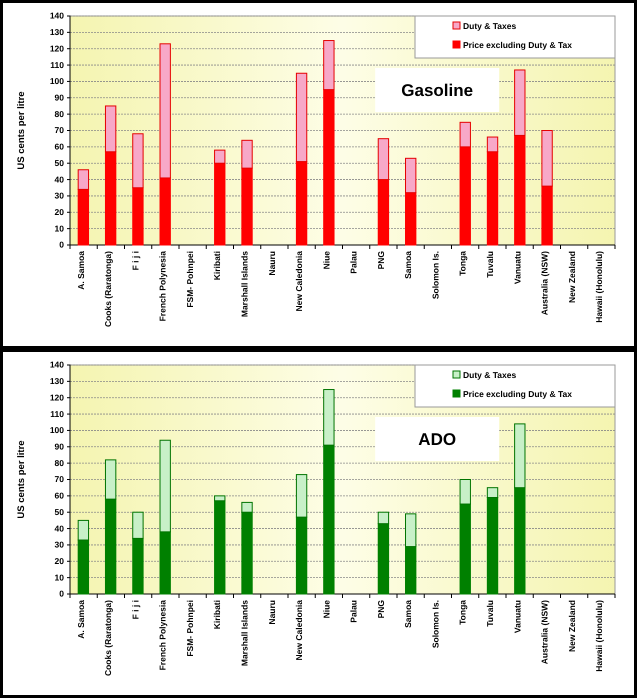 This screenshot has height=698, width=637. I want to click on y-tick-label: 60, so click(59, 147).